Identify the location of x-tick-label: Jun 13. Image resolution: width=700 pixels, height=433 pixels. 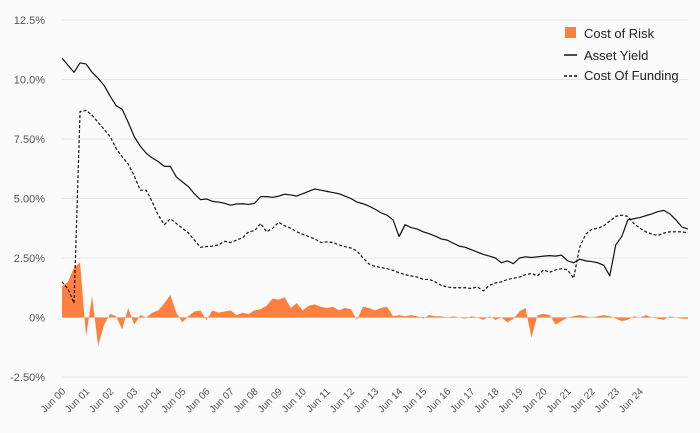
(366, 400).